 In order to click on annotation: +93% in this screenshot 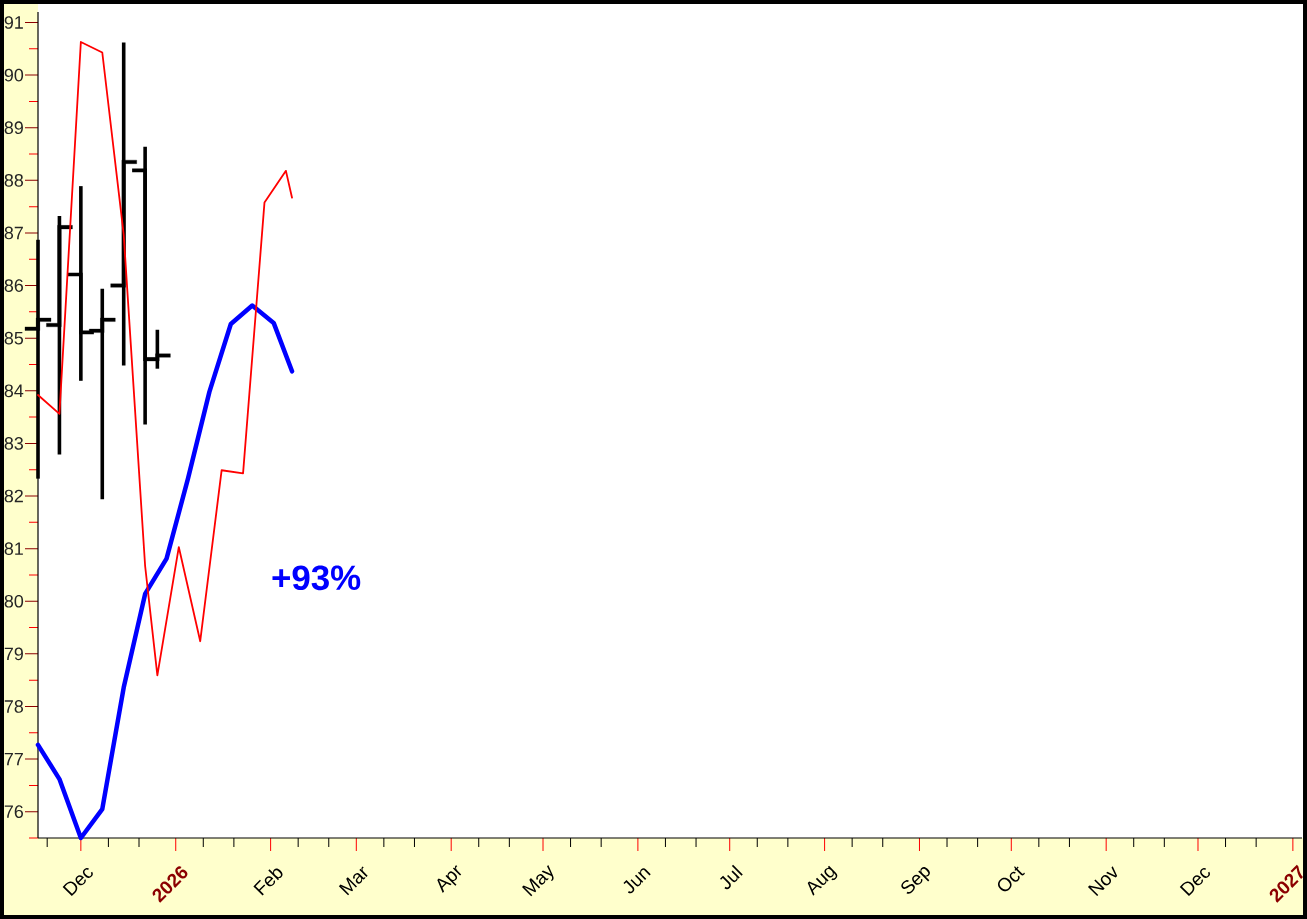, I will do `click(316, 578)`.